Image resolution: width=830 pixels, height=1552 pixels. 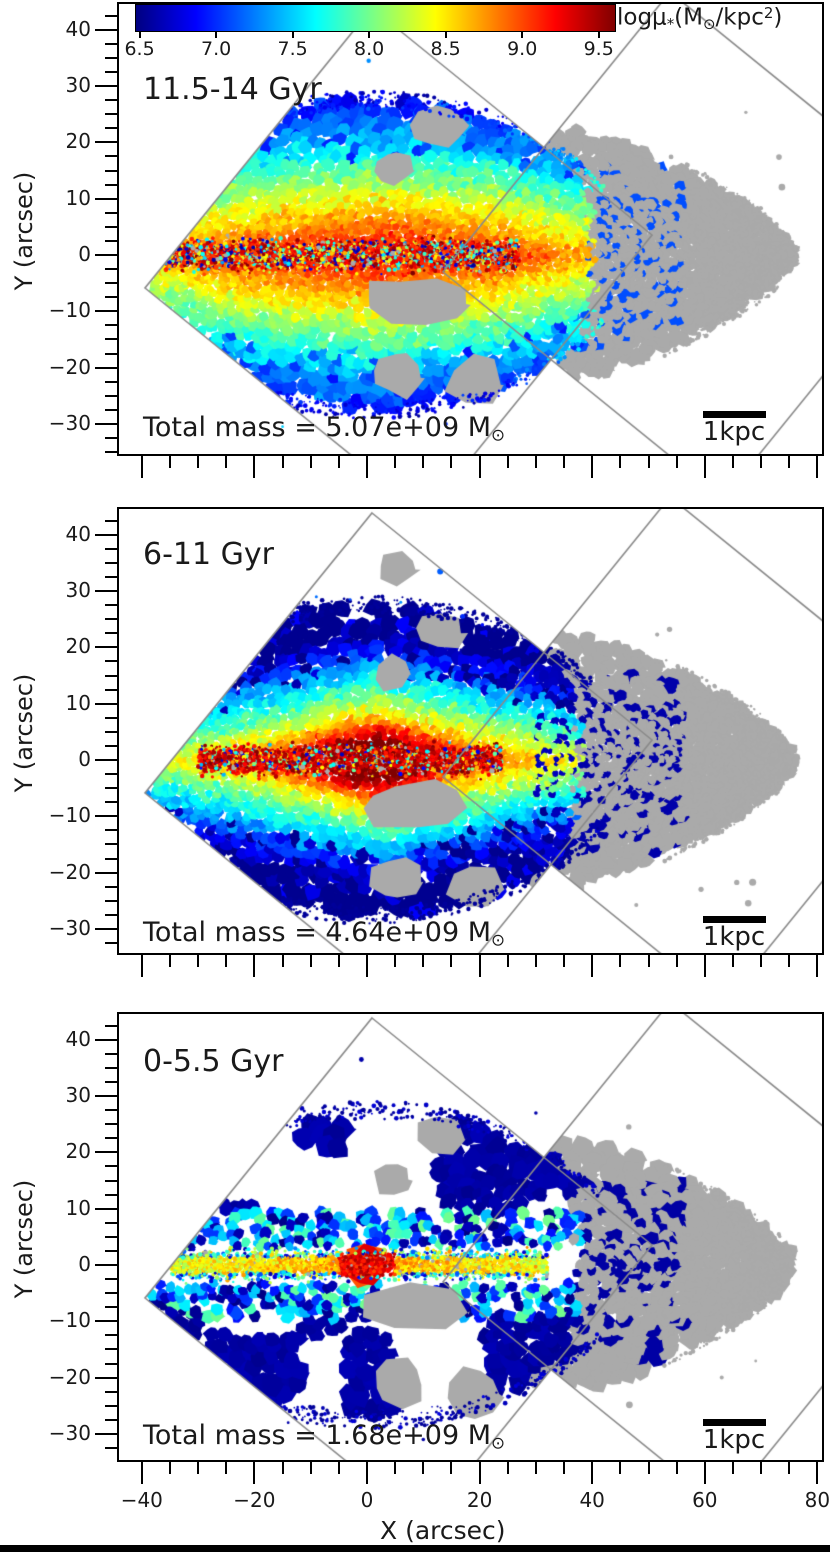 I want to click on colorbar-label-prefix: logμ, so click(x=642, y=17).